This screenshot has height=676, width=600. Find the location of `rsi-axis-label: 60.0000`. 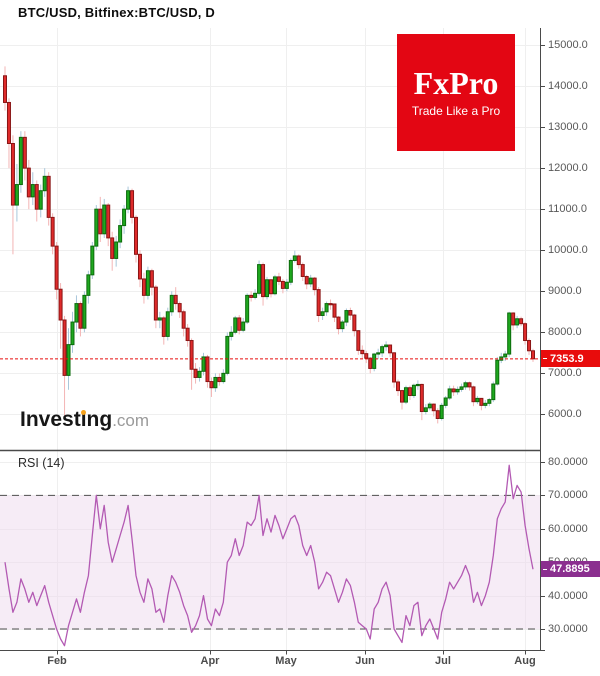

rsi-axis-label: 60.0000 is located at coordinates (568, 528).